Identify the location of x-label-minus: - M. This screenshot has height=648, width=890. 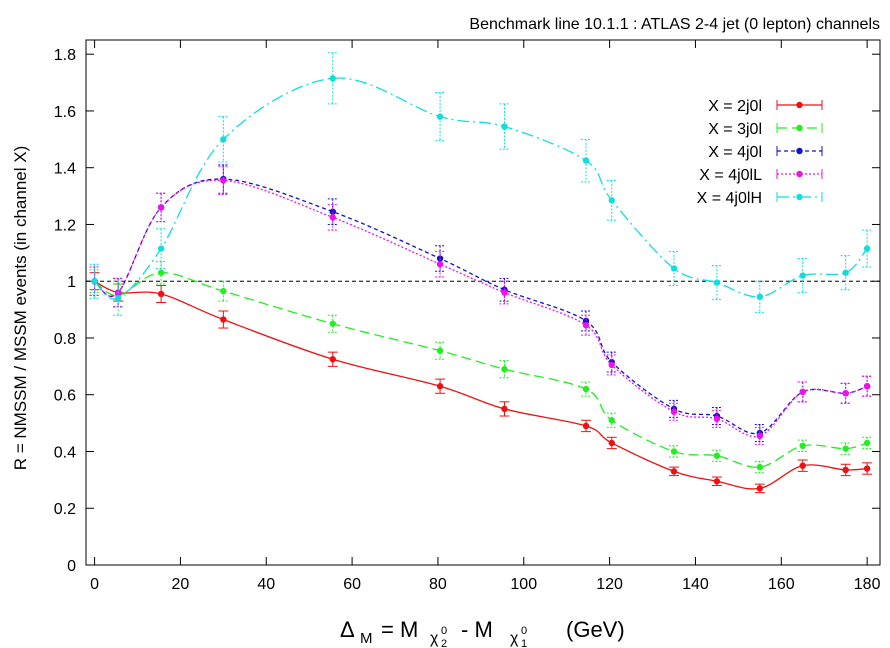
(477, 629).